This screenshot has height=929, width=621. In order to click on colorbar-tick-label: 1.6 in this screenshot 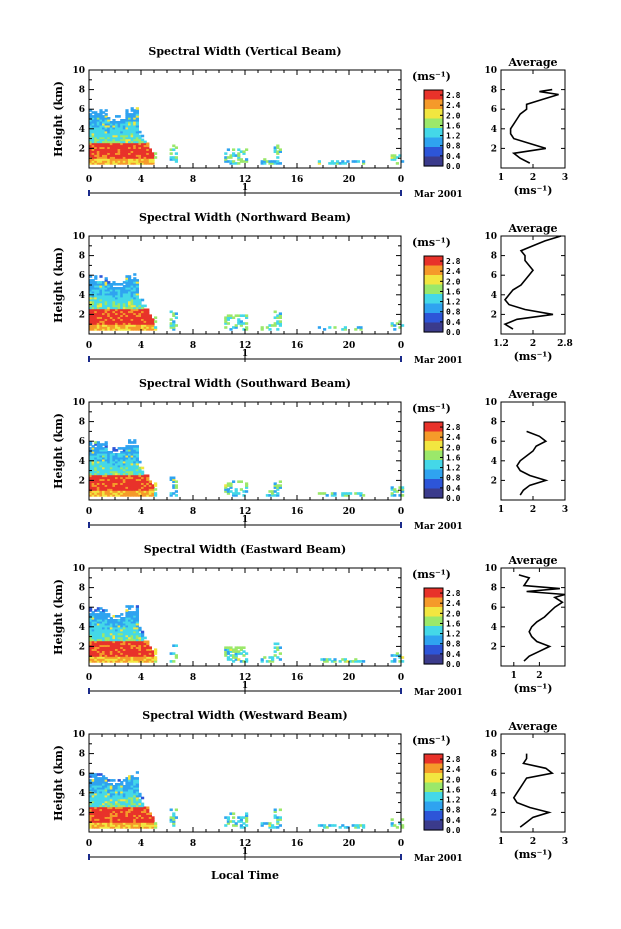, I will do `click(453, 623)`.